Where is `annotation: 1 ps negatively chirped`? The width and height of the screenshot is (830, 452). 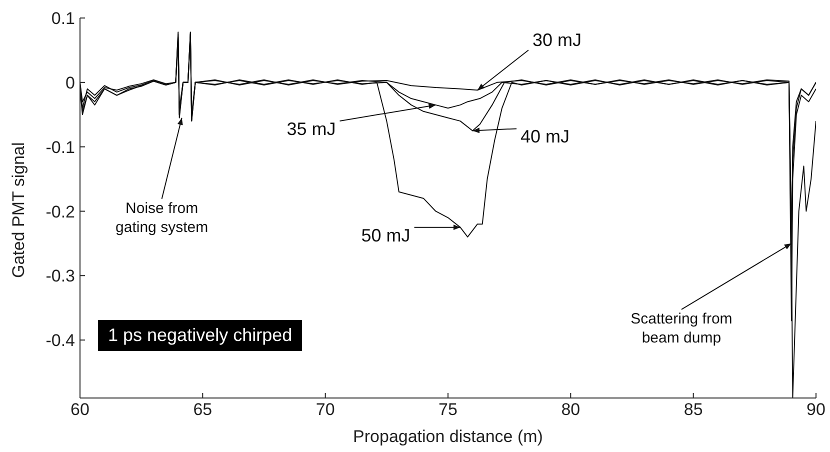 annotation: 1 ps negatively chirped is located at coordinates (200, 335).